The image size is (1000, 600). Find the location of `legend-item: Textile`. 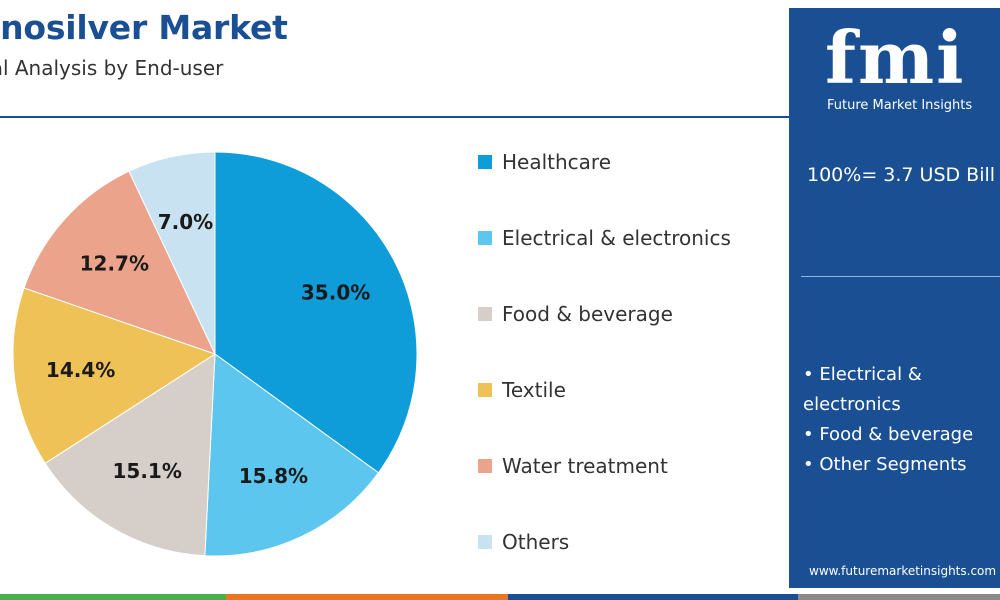

legend-item: Textile is located at coordinates (522, 390).